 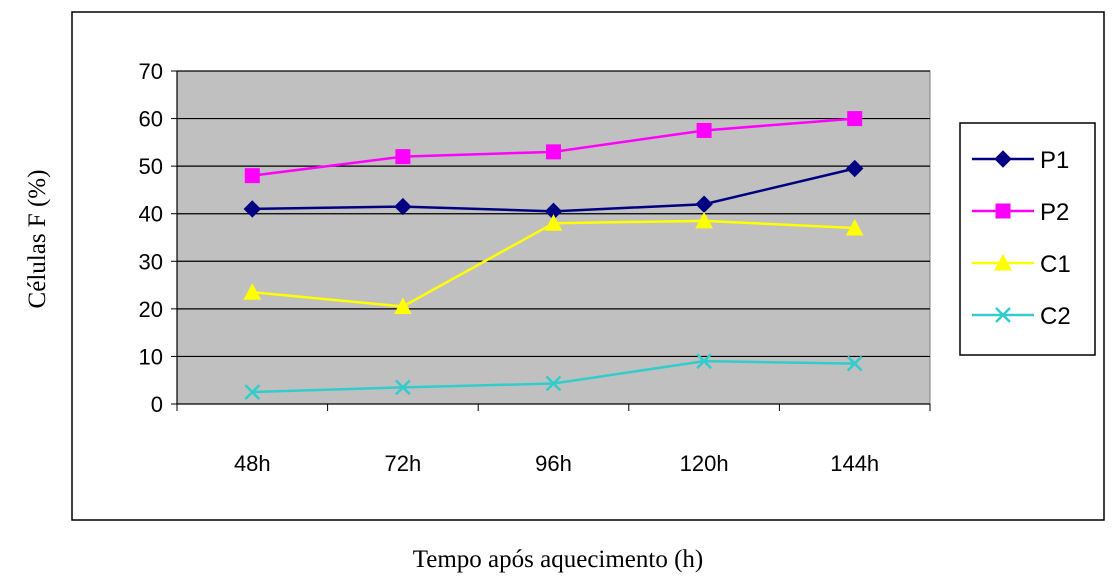 What do you see at coordinates (558, 559) in the screenshot?
I see `x-axis-title: Tempo após aquecimento (h)` at bounding box center [558, 559].